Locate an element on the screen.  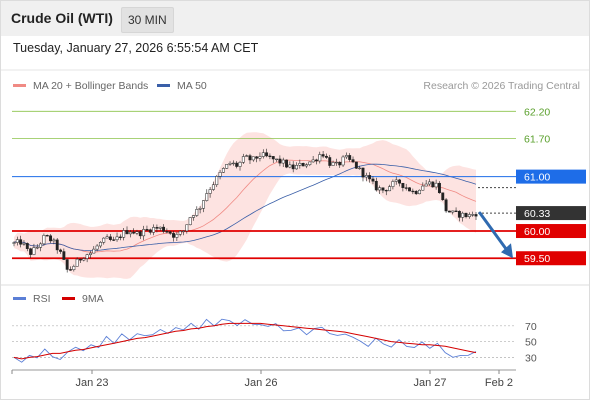
legend-rsi: RSI is located at coordinates (32, 299).